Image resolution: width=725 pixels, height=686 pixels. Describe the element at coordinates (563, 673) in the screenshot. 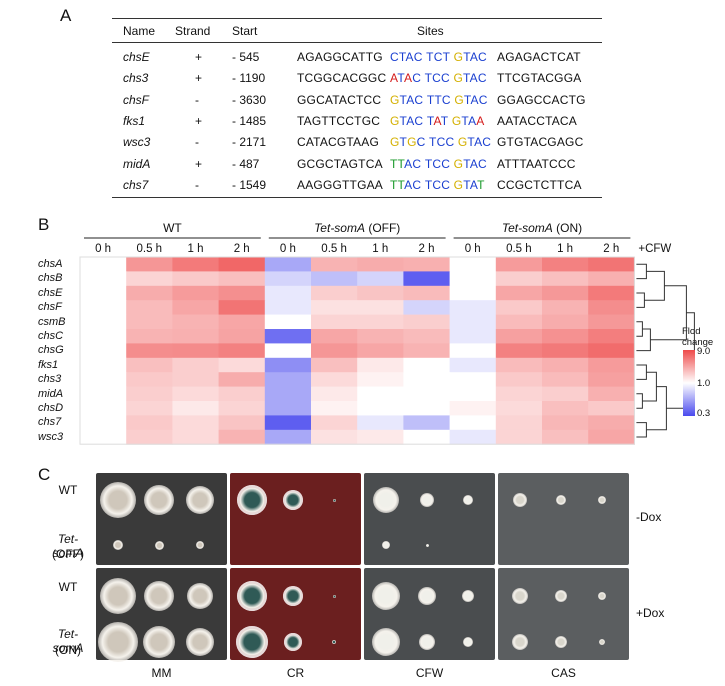

I see `medium-label: CAS` at that location.